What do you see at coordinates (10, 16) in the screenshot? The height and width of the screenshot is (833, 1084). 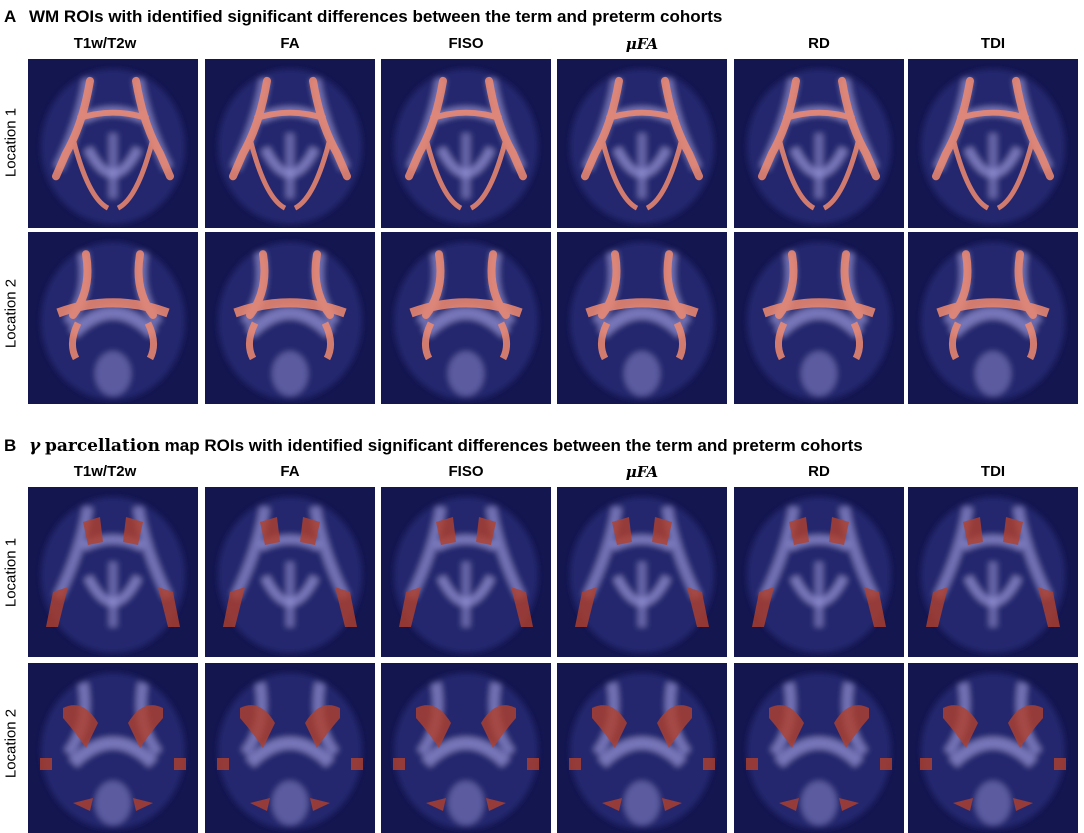 I see `panel-a-letter: A` at bounding box center [10, 16].